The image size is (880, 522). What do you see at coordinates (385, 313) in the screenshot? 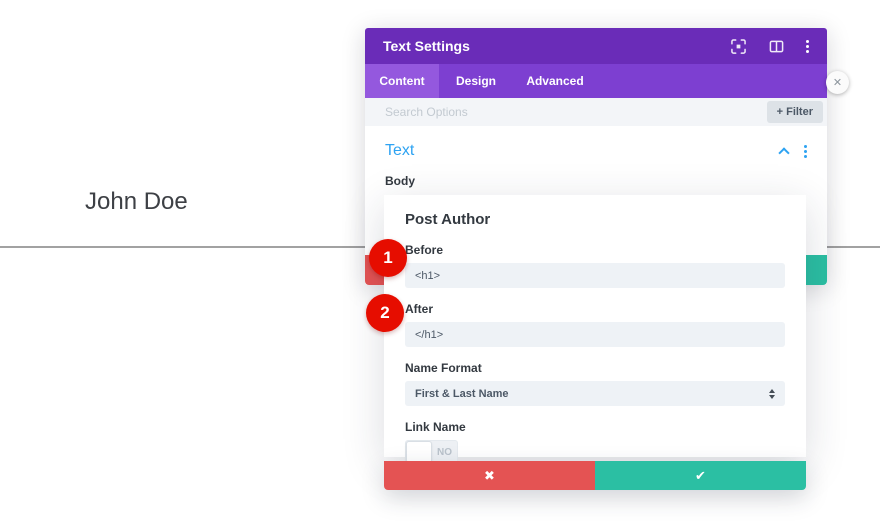
I see `annotation-badge-2: 2` at bounding box center [385, 313].